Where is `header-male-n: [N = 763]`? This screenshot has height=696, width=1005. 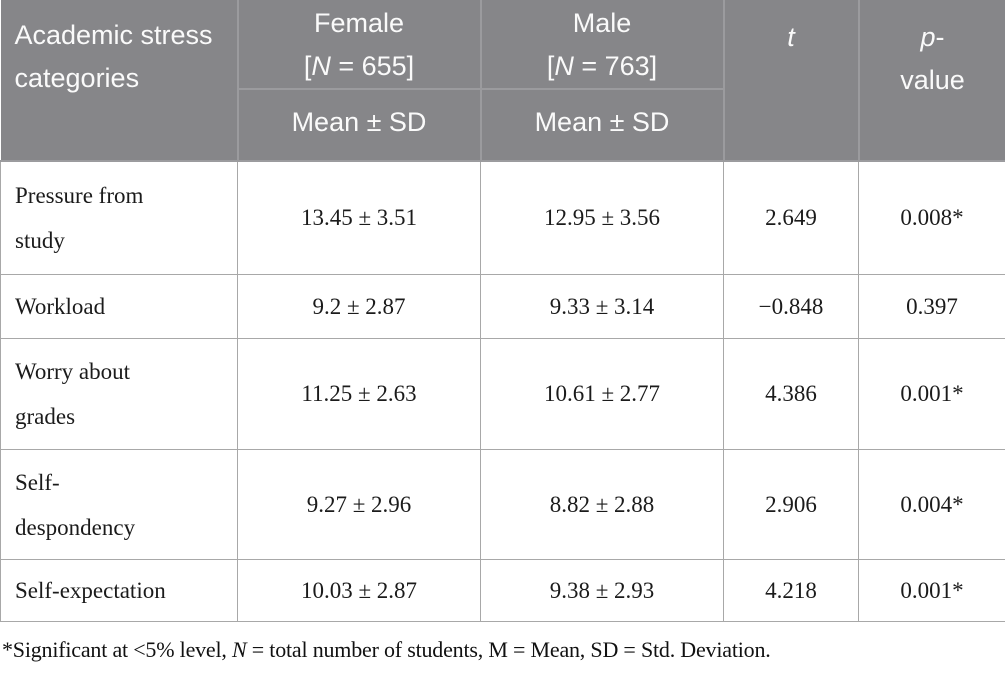 header-male-n: [N = 763] is located at coordinates (602, 66).